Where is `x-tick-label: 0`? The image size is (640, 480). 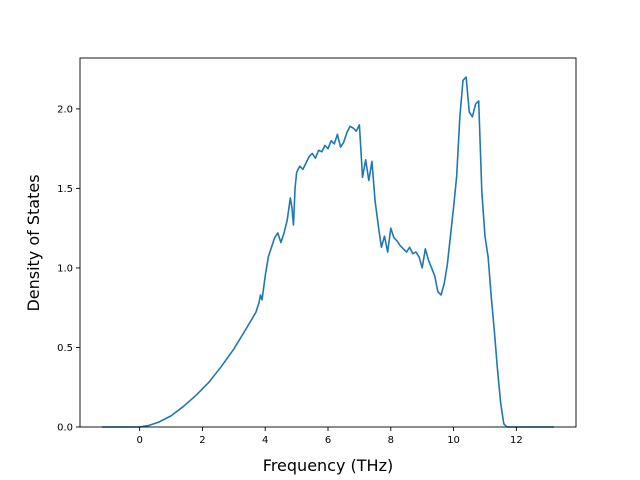
x-tick-label: 0 is located at coordinates (139, 440).